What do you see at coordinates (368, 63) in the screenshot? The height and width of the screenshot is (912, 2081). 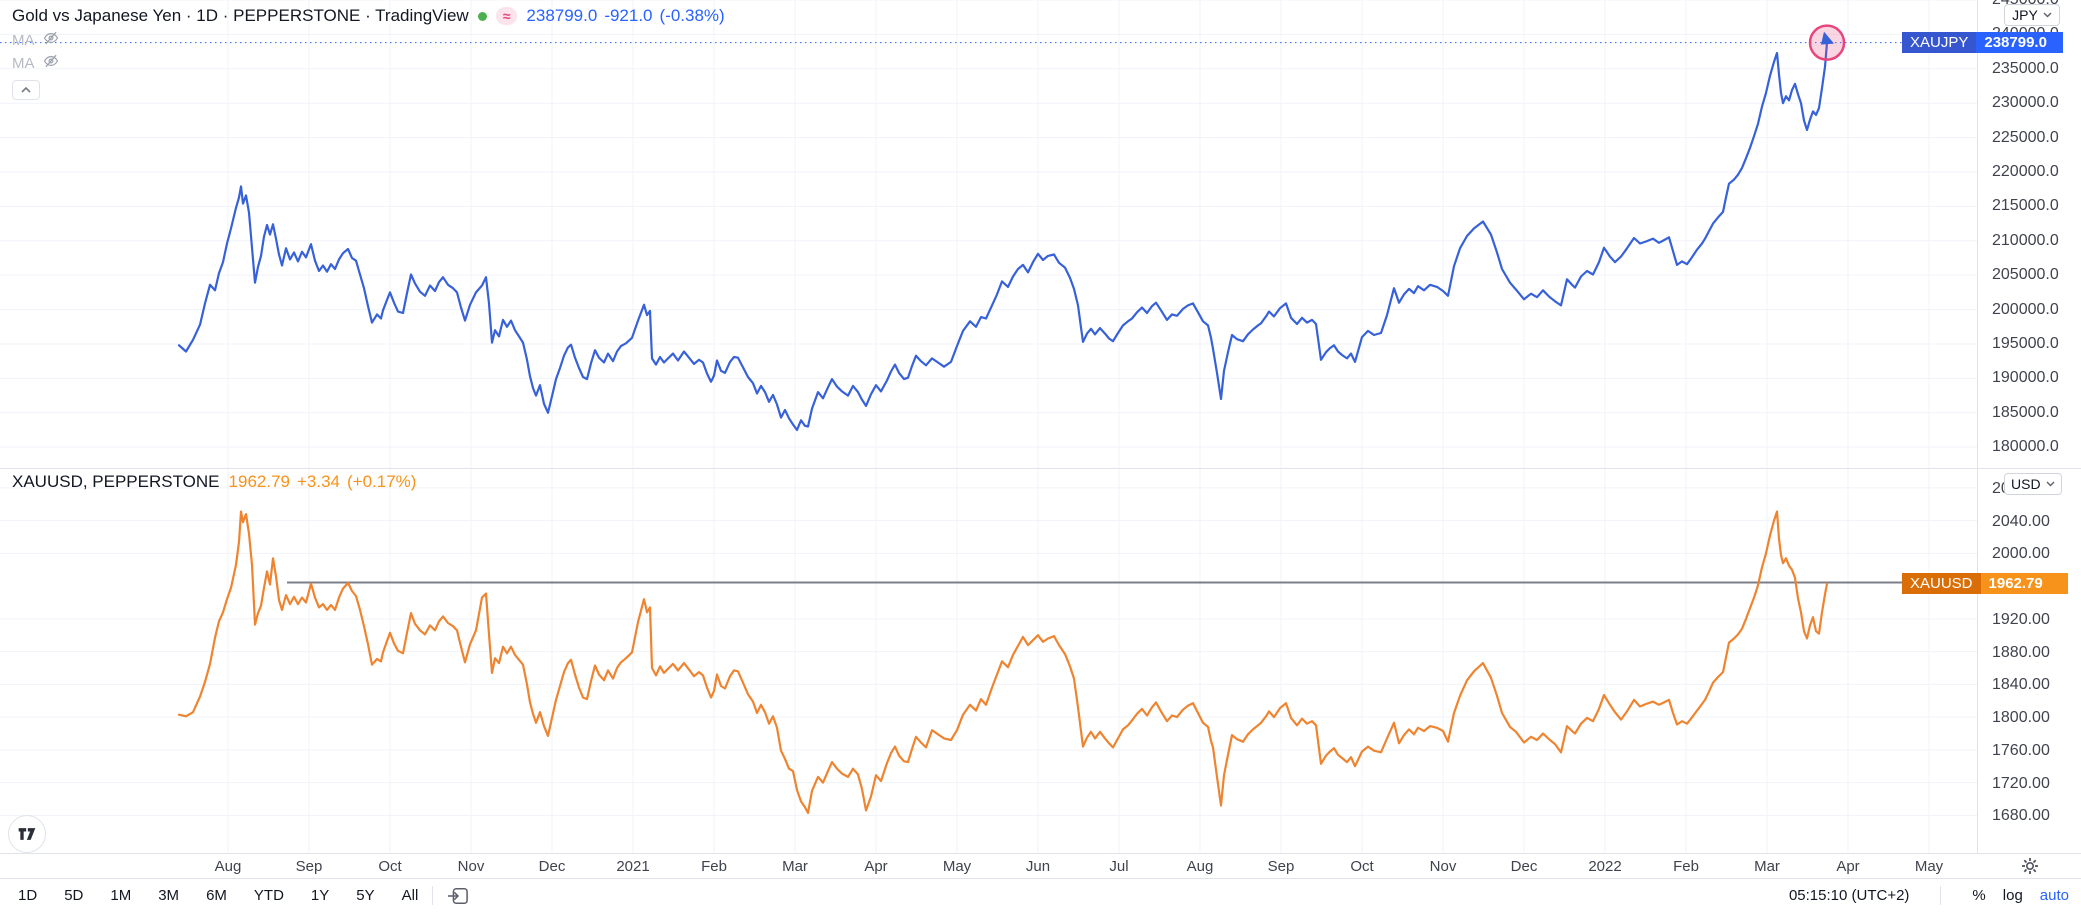 I see `indicator-row-ma-2: MA` at bounding box center [368, 63].